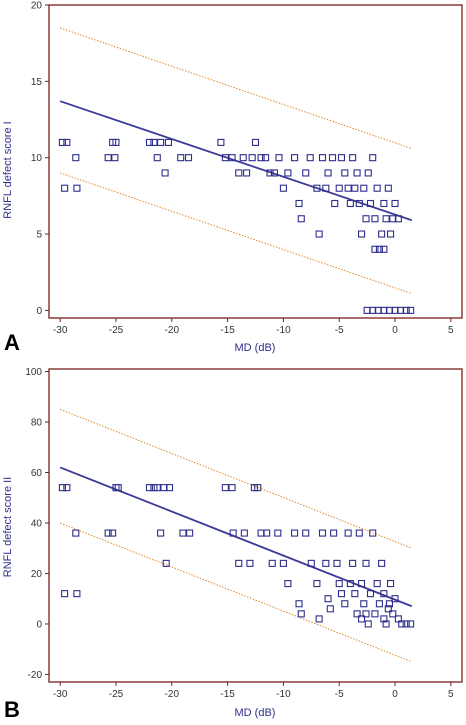 Image resolution: width=466 pixels, height=725 pixels. Describe the element at coordinates (235, 233) in the screenshot. I see `lower-confidence-line` at that location.